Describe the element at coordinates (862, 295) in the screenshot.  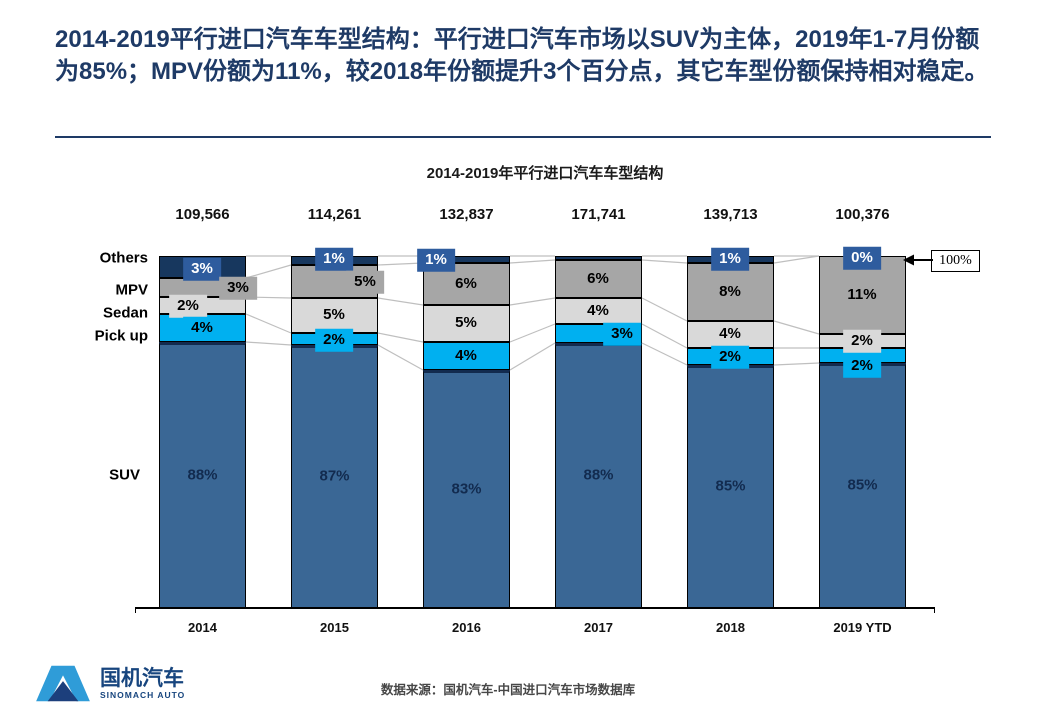
I see `segment-label-mpv-2019 YTD: 11%` at that location.